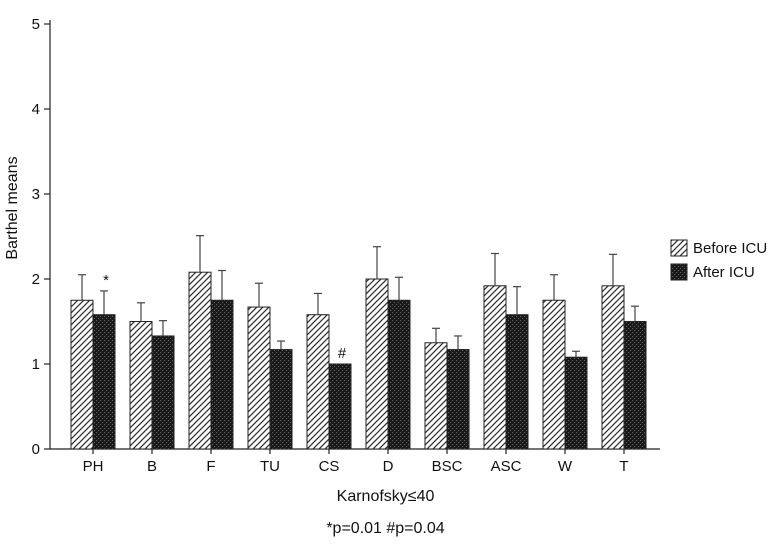 This screenshot has width=771, height=547. Describe the element at coordinates (506, 466) in the screenshot. I see `x-tick-label: ASC` at that location.